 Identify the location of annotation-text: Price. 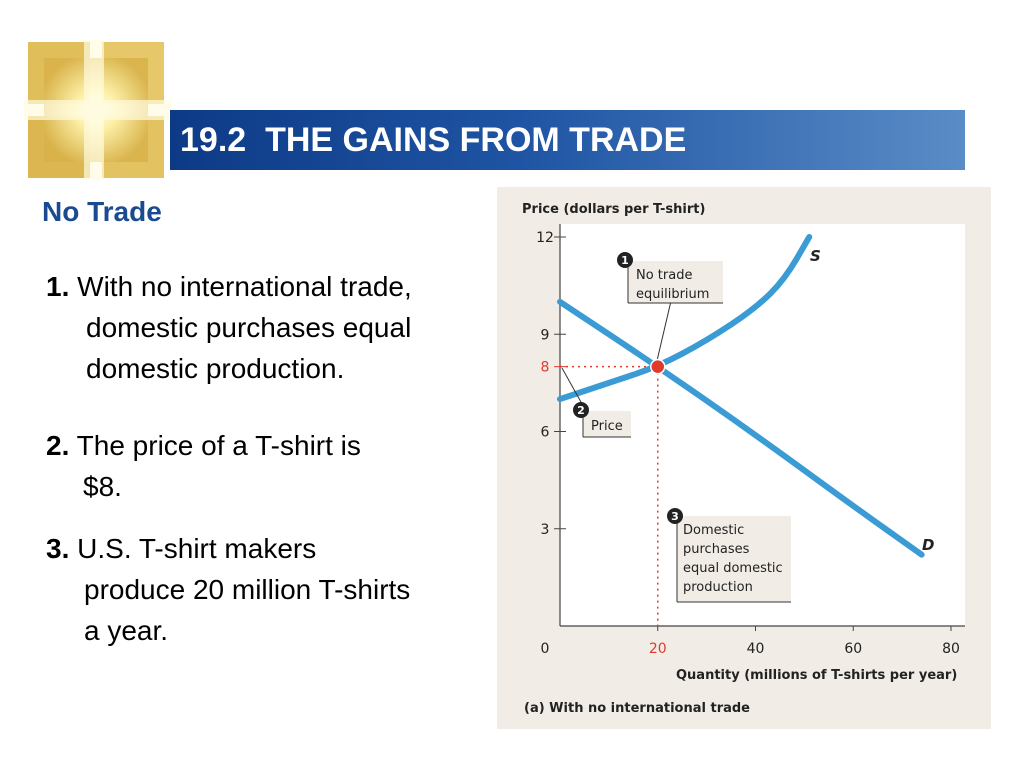
(607, 426).